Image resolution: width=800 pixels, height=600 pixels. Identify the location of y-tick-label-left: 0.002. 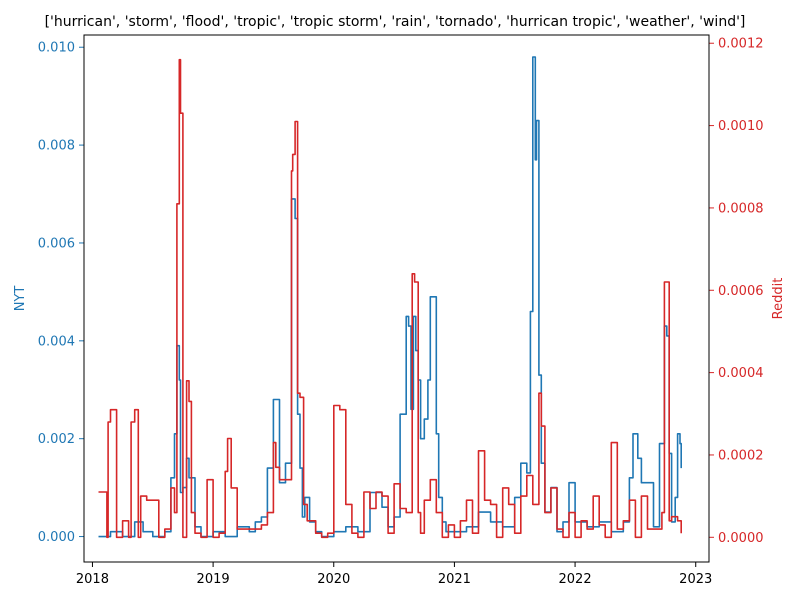
(56, 439).